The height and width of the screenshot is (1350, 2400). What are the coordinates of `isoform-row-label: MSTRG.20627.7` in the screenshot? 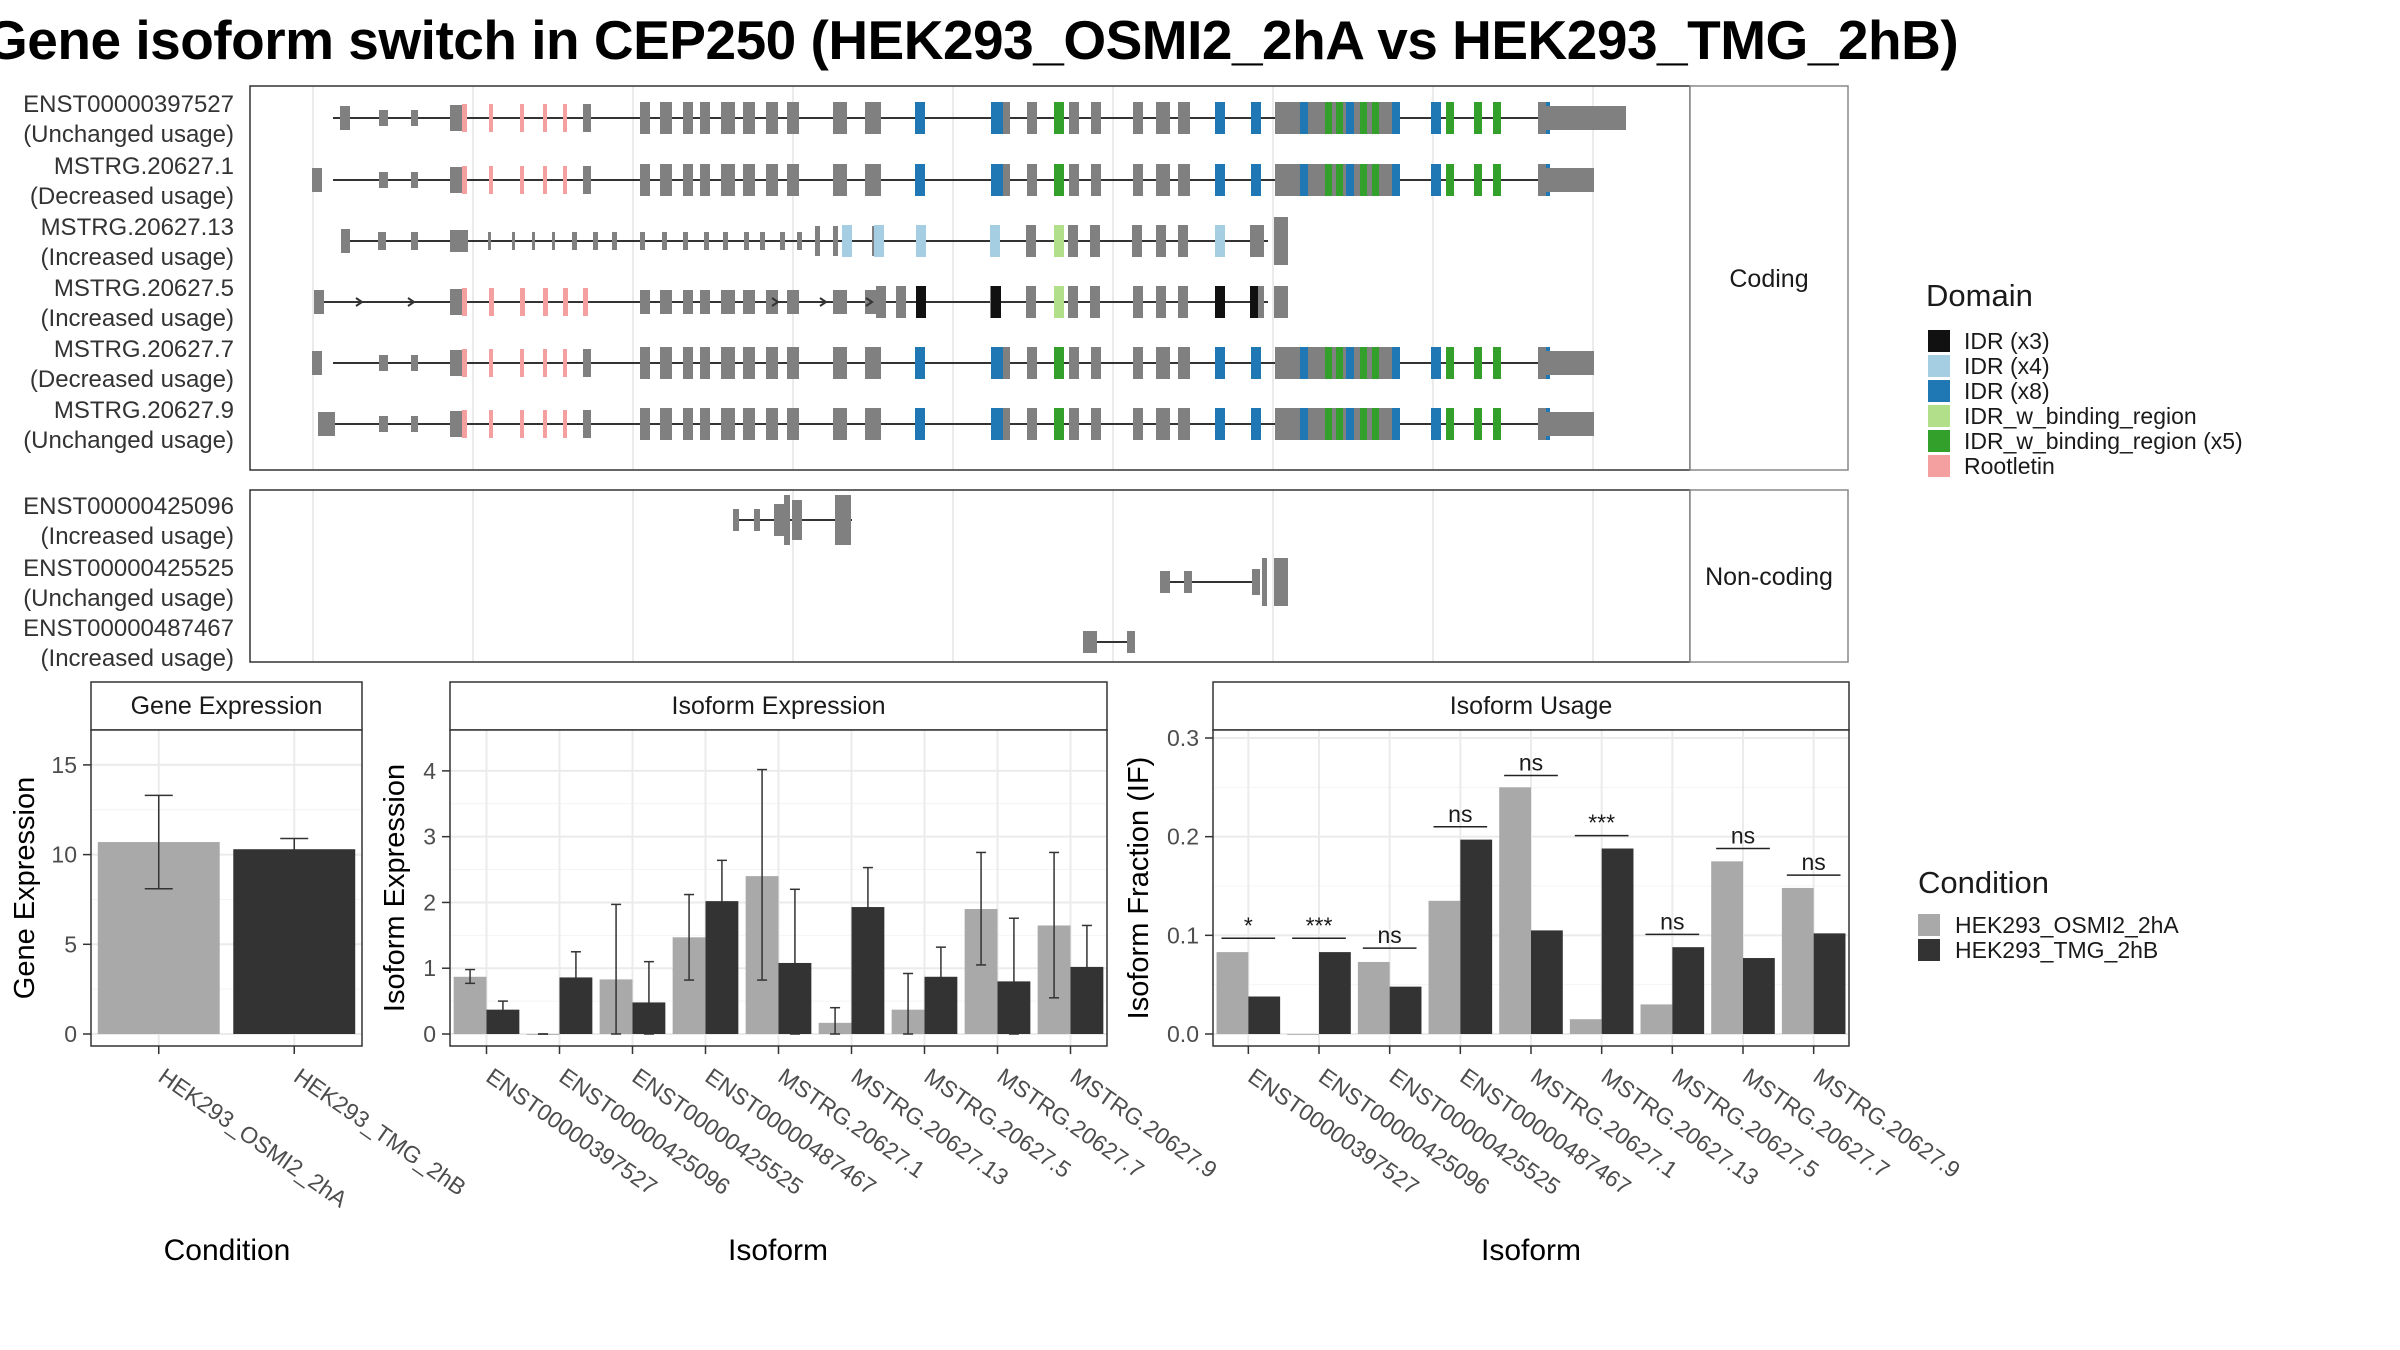 It's located at (144, 349).